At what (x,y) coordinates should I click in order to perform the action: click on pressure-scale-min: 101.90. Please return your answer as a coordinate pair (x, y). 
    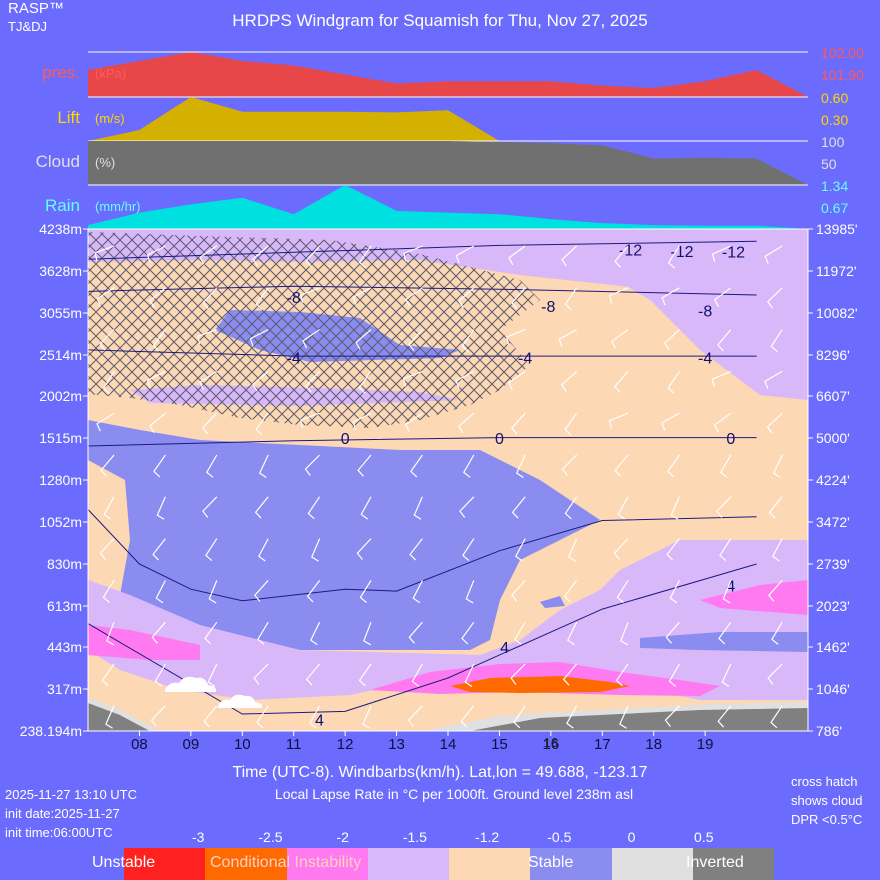
    Looking at the image, I should click on (842, 75).